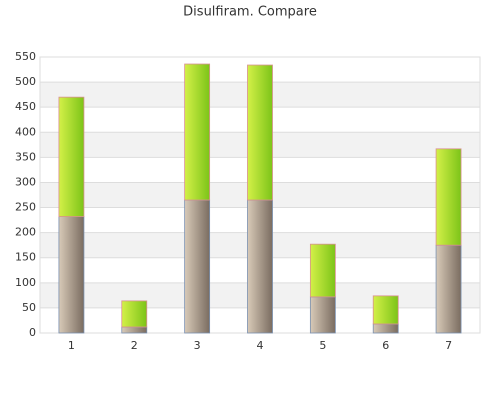  I want to click on y-tick-label: 250, so click(25, 207).